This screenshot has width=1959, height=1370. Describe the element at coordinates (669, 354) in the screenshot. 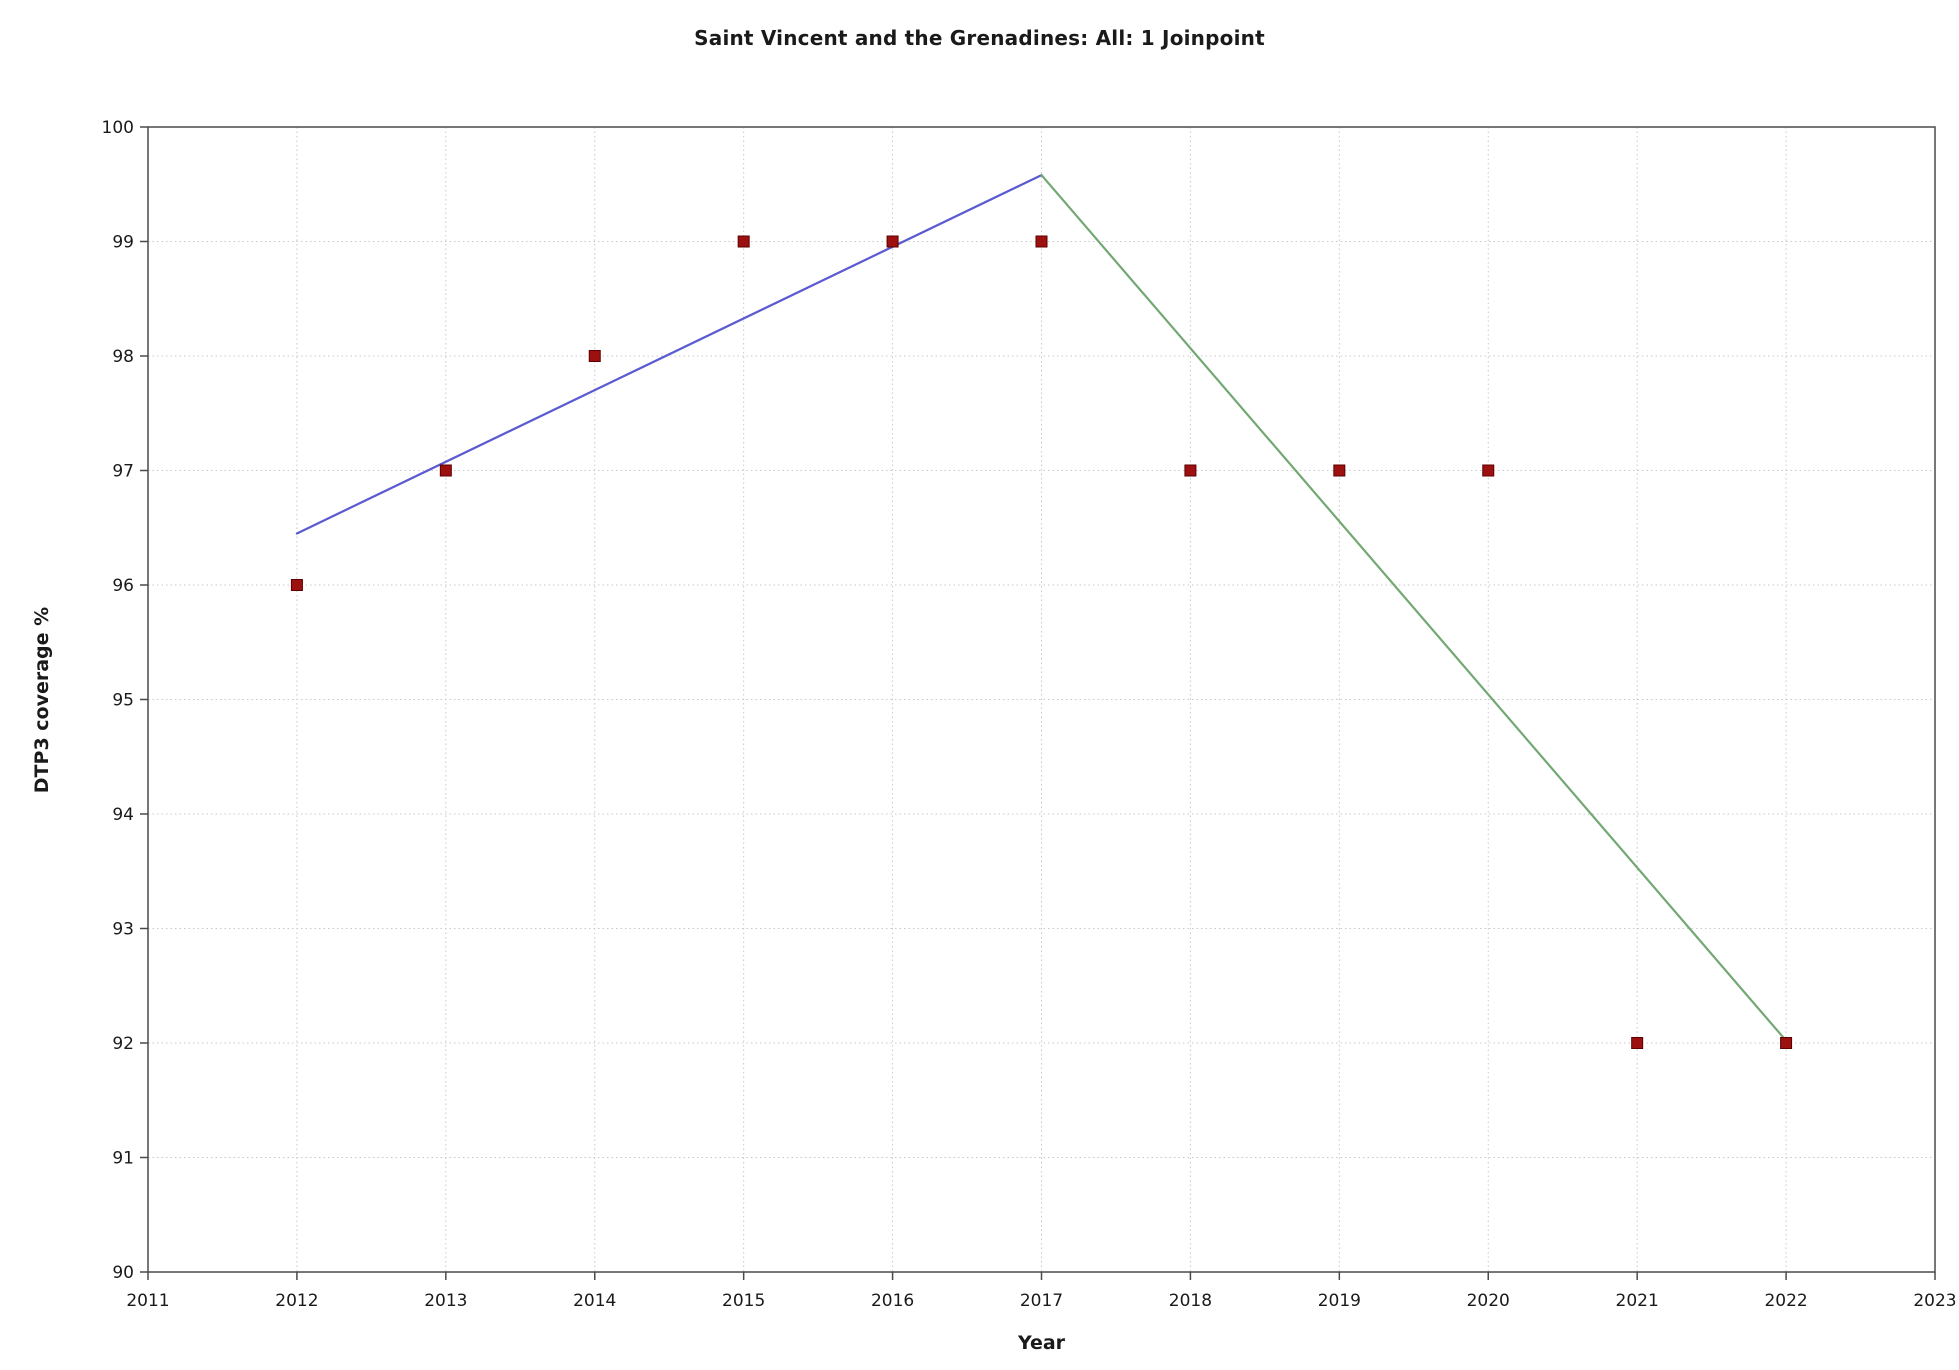

I see `trend-line-segment-1-rising` at that location.